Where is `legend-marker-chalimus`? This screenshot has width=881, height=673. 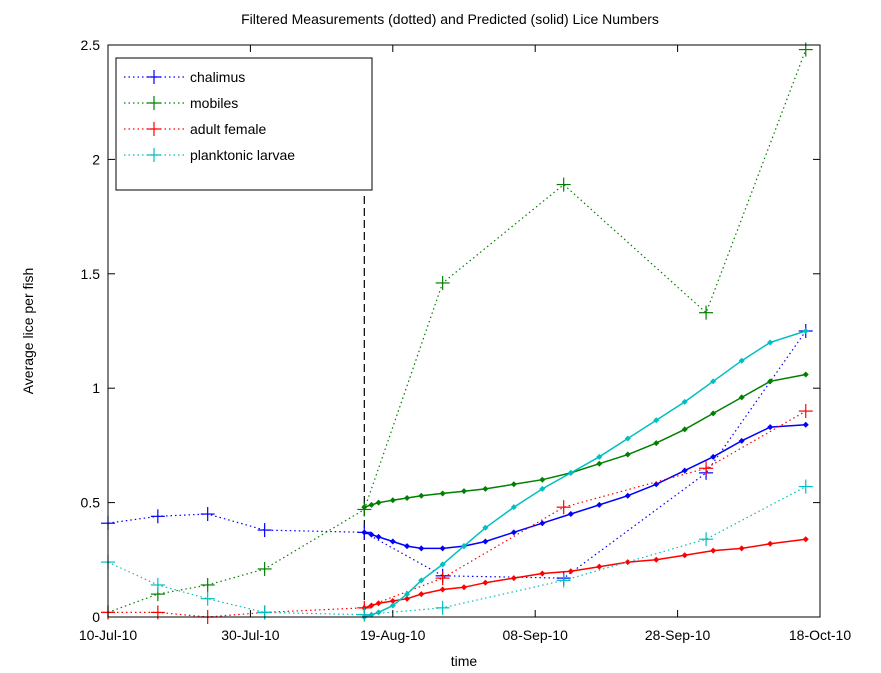 legend-marker-chalimus is located at coordinates (154, 77).